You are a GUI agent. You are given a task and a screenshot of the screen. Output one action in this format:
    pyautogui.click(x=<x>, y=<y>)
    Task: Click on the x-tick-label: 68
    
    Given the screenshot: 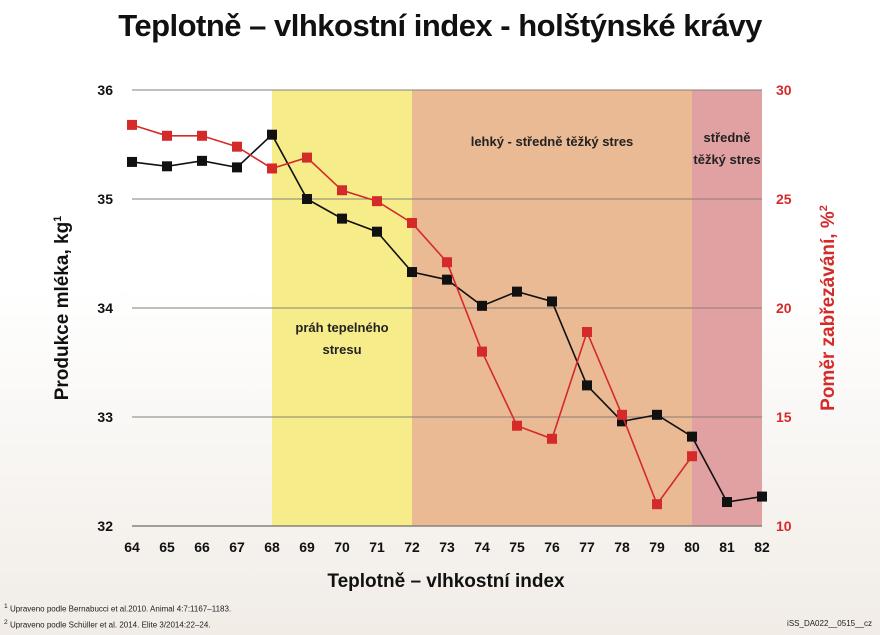 What is the action you would take?
    pyautogui.click(x=272, y=547)
    